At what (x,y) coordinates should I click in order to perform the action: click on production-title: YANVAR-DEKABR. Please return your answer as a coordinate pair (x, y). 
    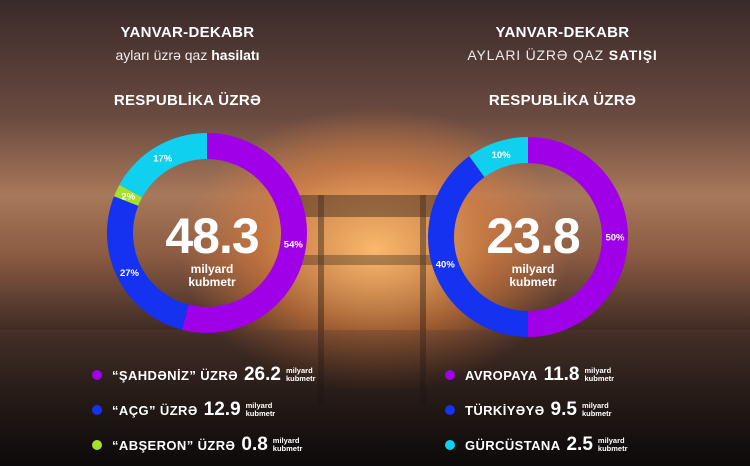
    Looking at the image, I should click on (187, 32).